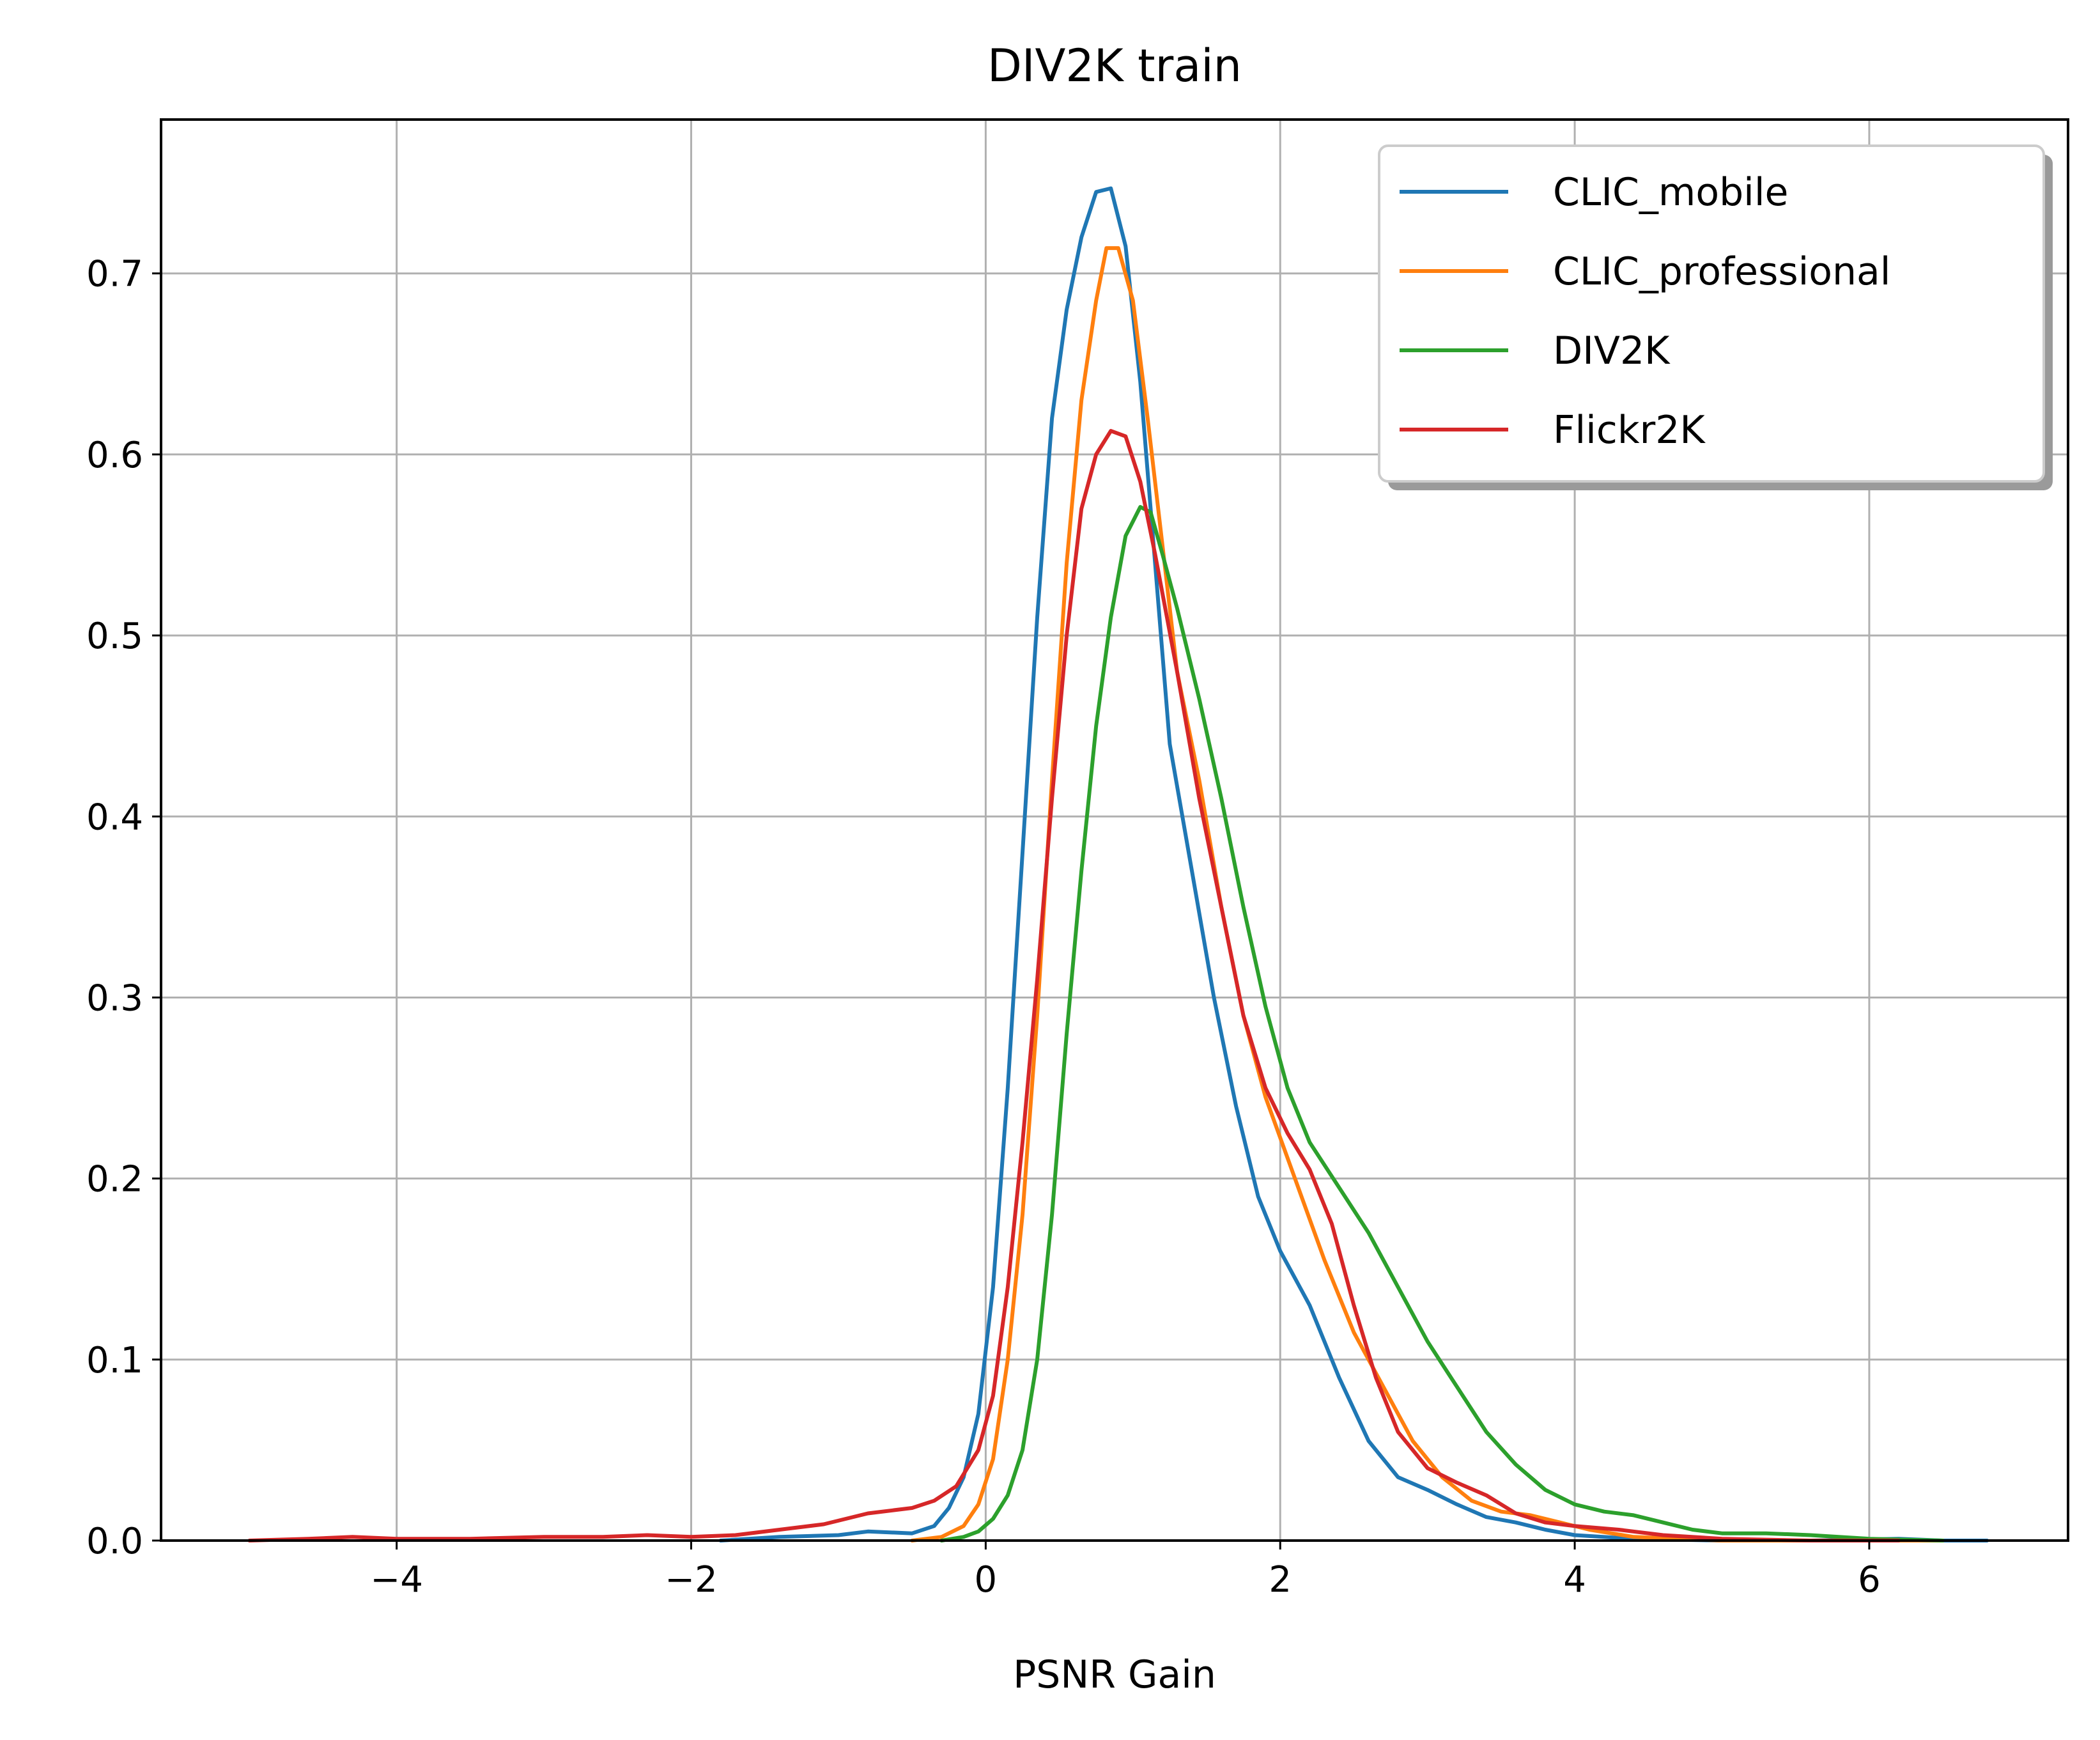 The image size is (2100, 1740). I want to click on legend-label: CLIC_mobile, so click(1671, 192).